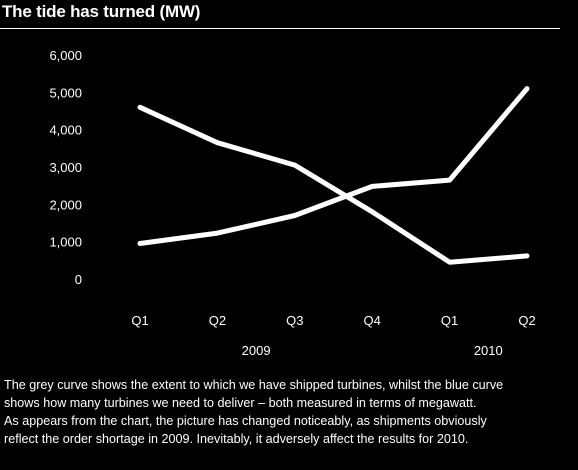  I want to click on x-axis-ticks: Q1 Q2 Q3 Q4 Q1 Q2, so click(333, 320).